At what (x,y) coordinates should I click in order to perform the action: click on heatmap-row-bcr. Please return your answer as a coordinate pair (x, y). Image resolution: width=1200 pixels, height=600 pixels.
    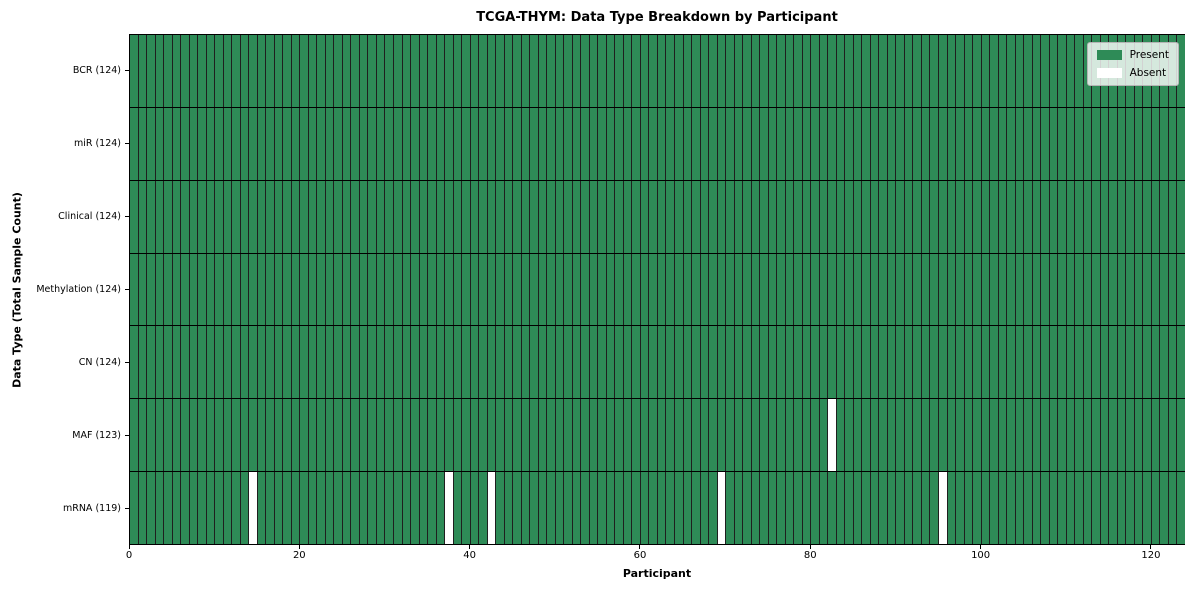
    Looking at the image, I should click on (657, 71).